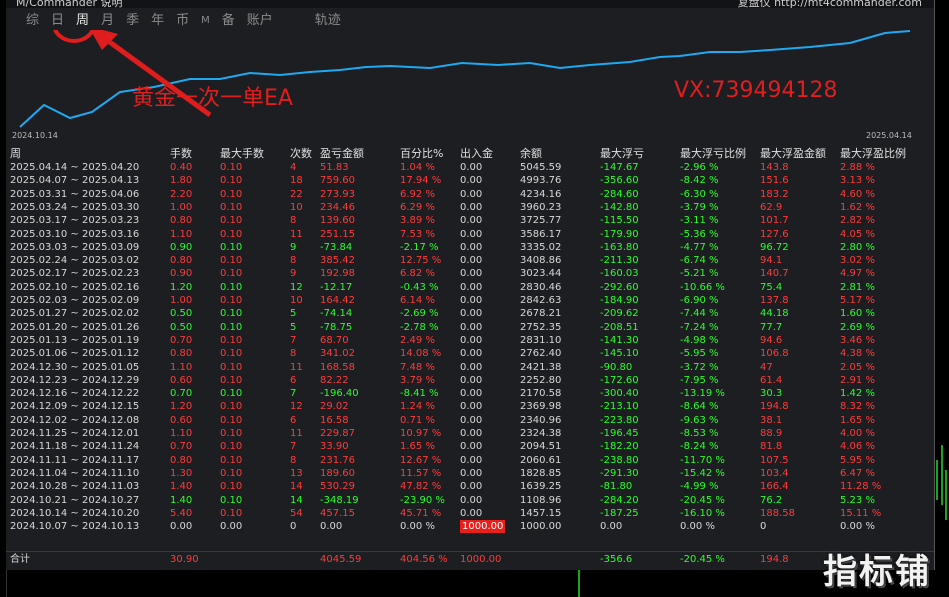 This screenshot has width=949, height=597. I want to click on cell-count: 10, so click(296, 207).